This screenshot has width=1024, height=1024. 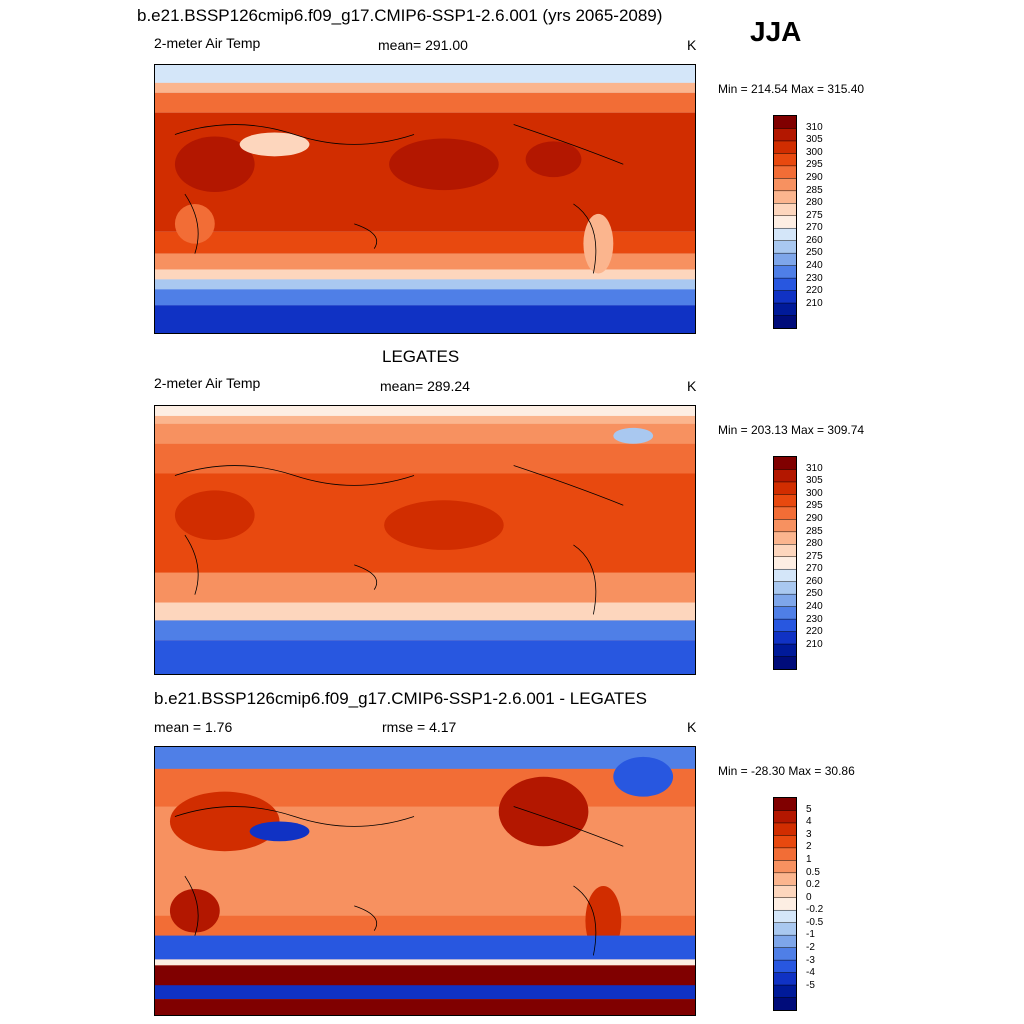 What do you see at coordinates (791, 430) in the screenshot?
I see `panel-2-minmax: Min = 203.13 Max = 309.74` at bounding box center [791, 430].